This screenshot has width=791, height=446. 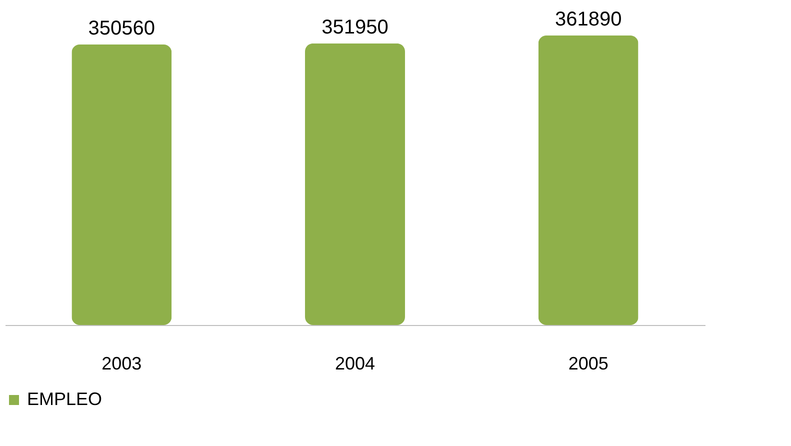 I want to click on x-tick-label: 2005, so click(x=588, y=364).